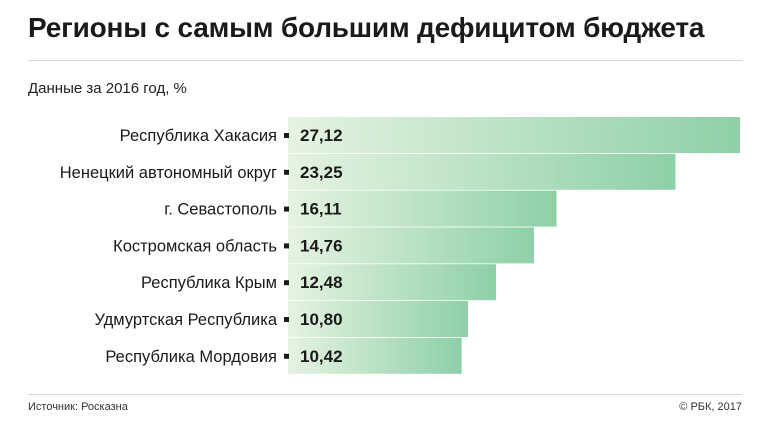 This screenshot has width=768, height=422. I want to click on category-label: Республика Крым, so click(209, 283).